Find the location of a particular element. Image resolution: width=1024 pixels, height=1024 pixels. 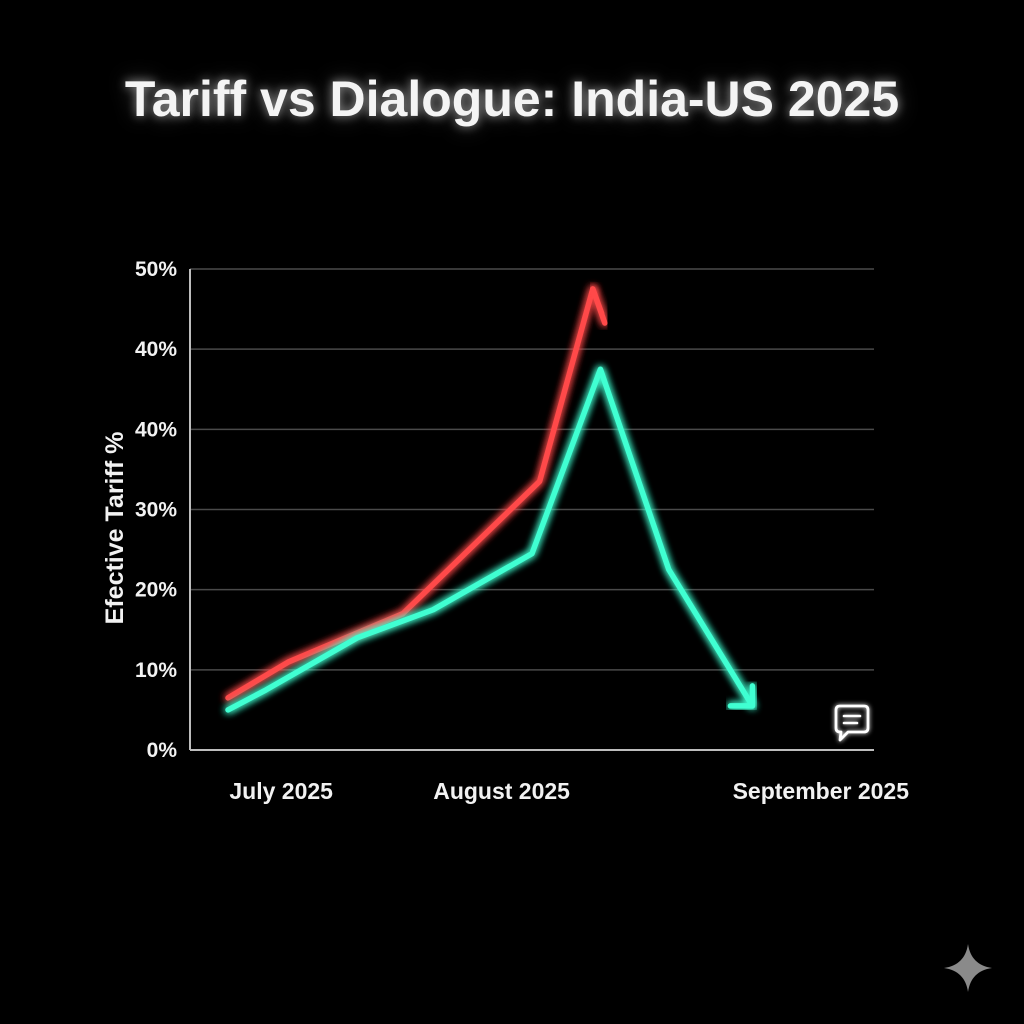

y-axis-ticks: 0% 10% 20% 30% 40% 40% 50% is located at coordinates (156, 510).